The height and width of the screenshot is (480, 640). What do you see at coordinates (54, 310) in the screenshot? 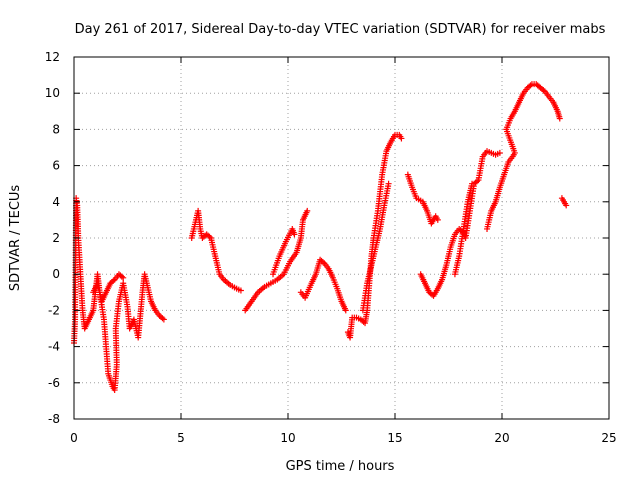
I see `y-tick-label: -2` at bounding box center [54, 310].